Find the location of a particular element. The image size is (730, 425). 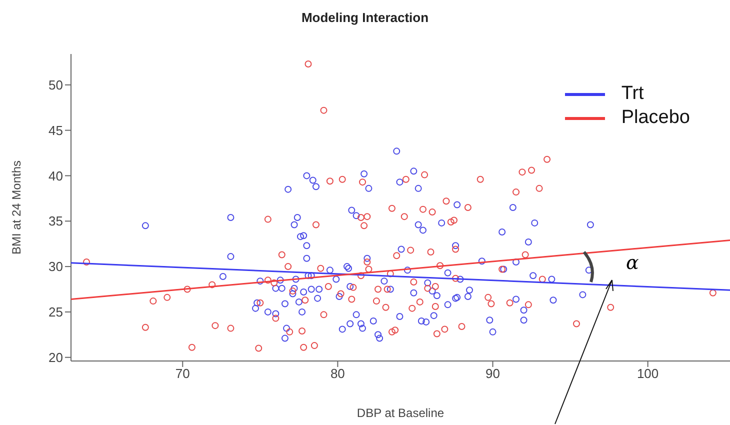

y-tick-label: 30 is located at coordinates (55, 266).